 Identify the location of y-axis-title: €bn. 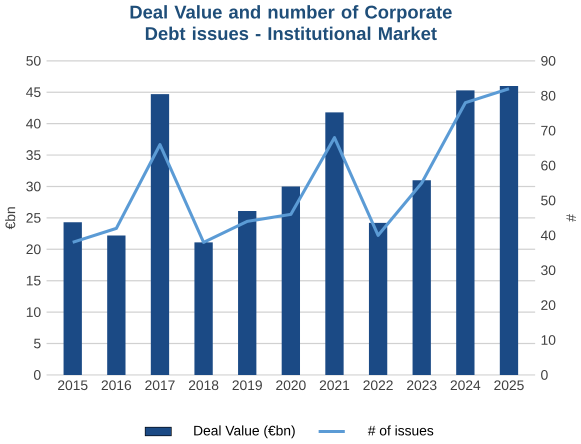
(10, 218).